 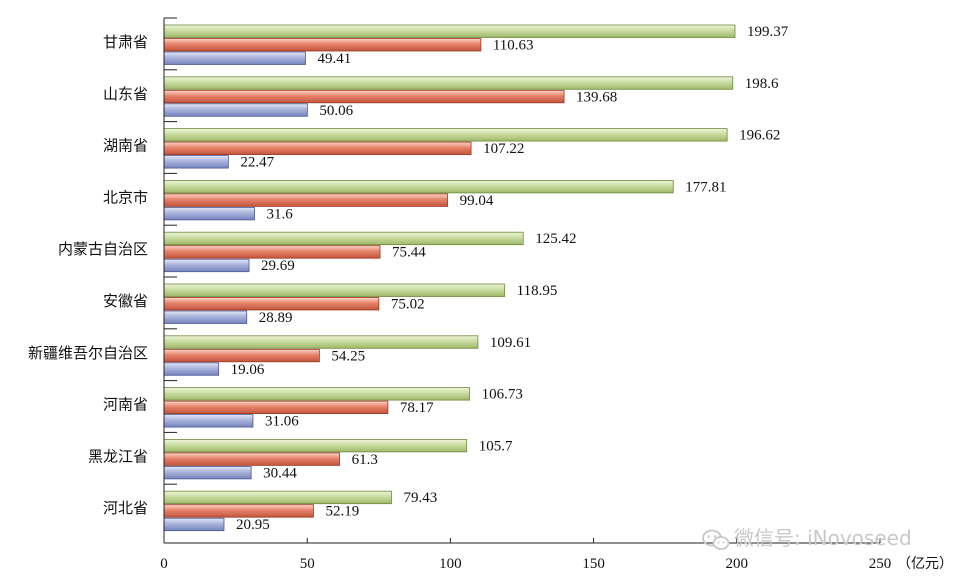 What do you see at coordinates (510, 343) in the screenshot?
I see `value-label: 109.61` at bounding box center [510, 343].